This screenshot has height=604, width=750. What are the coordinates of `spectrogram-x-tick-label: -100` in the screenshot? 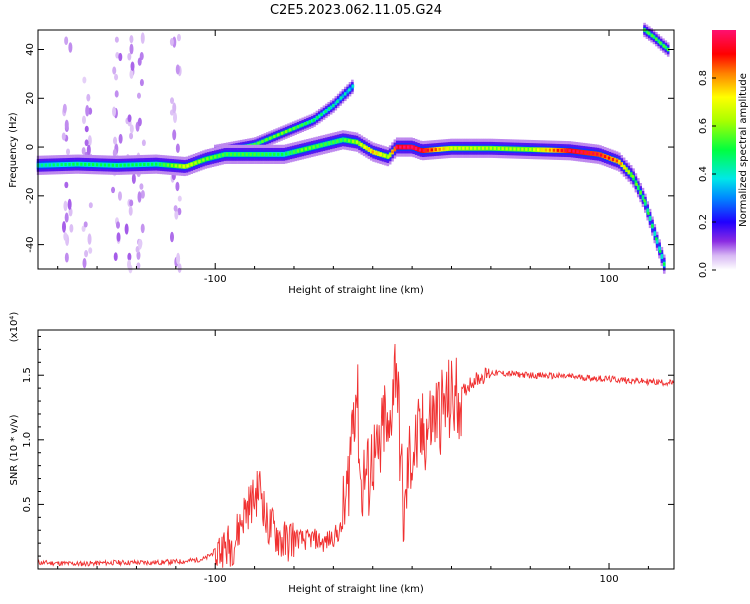 It's located at (215, 279).